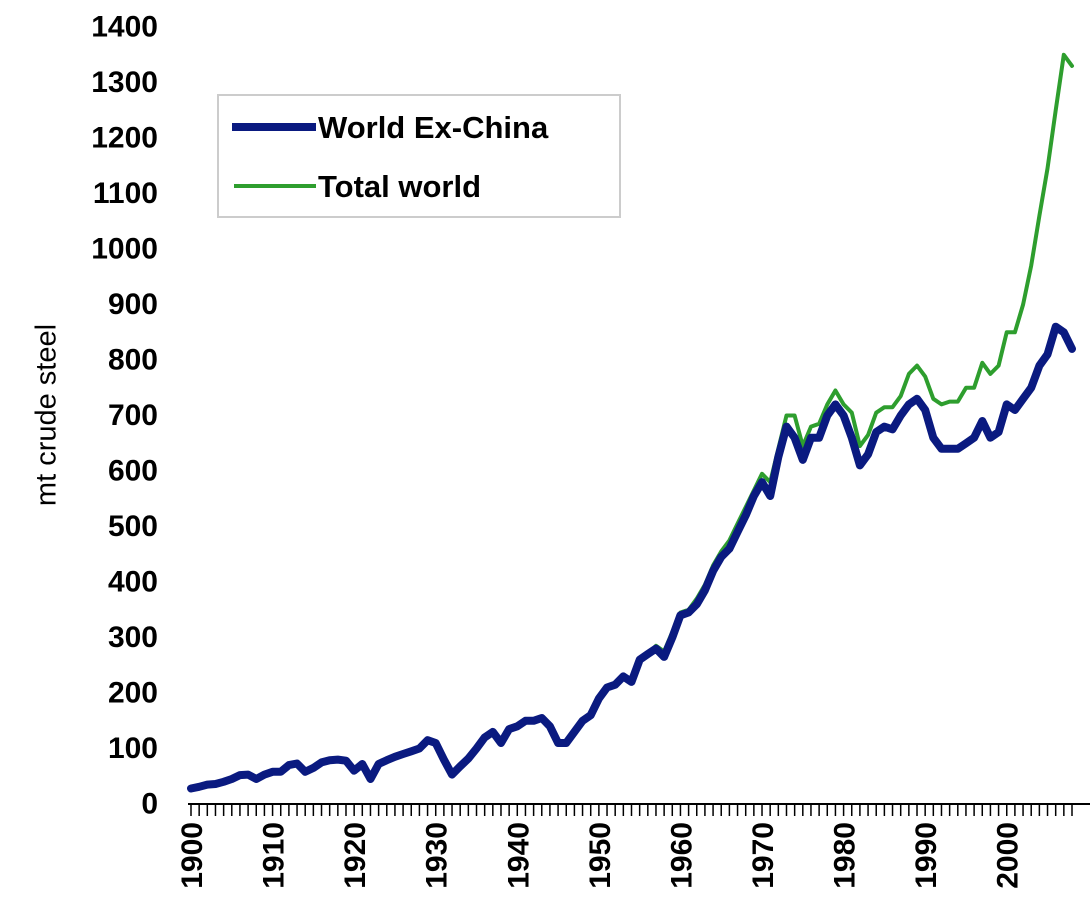 This screenshot has height=918, width=1090. I want to click on y-tick-label: 1400, so click(124, 27).